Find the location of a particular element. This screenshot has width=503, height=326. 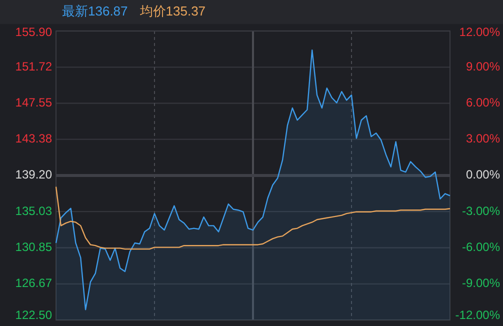

y2-tick-label: 12.00% is located at coordinates (479, 32).